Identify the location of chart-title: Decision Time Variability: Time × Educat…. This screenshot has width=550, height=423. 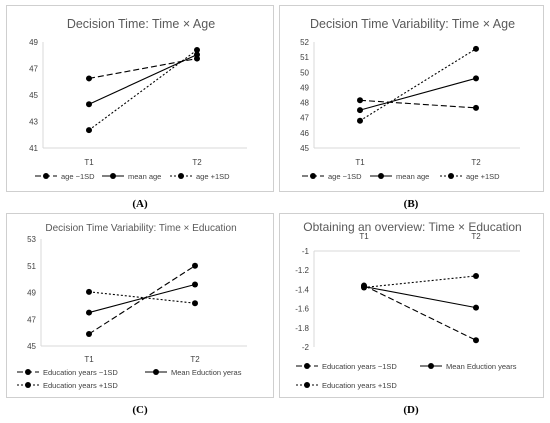
(140, 228).